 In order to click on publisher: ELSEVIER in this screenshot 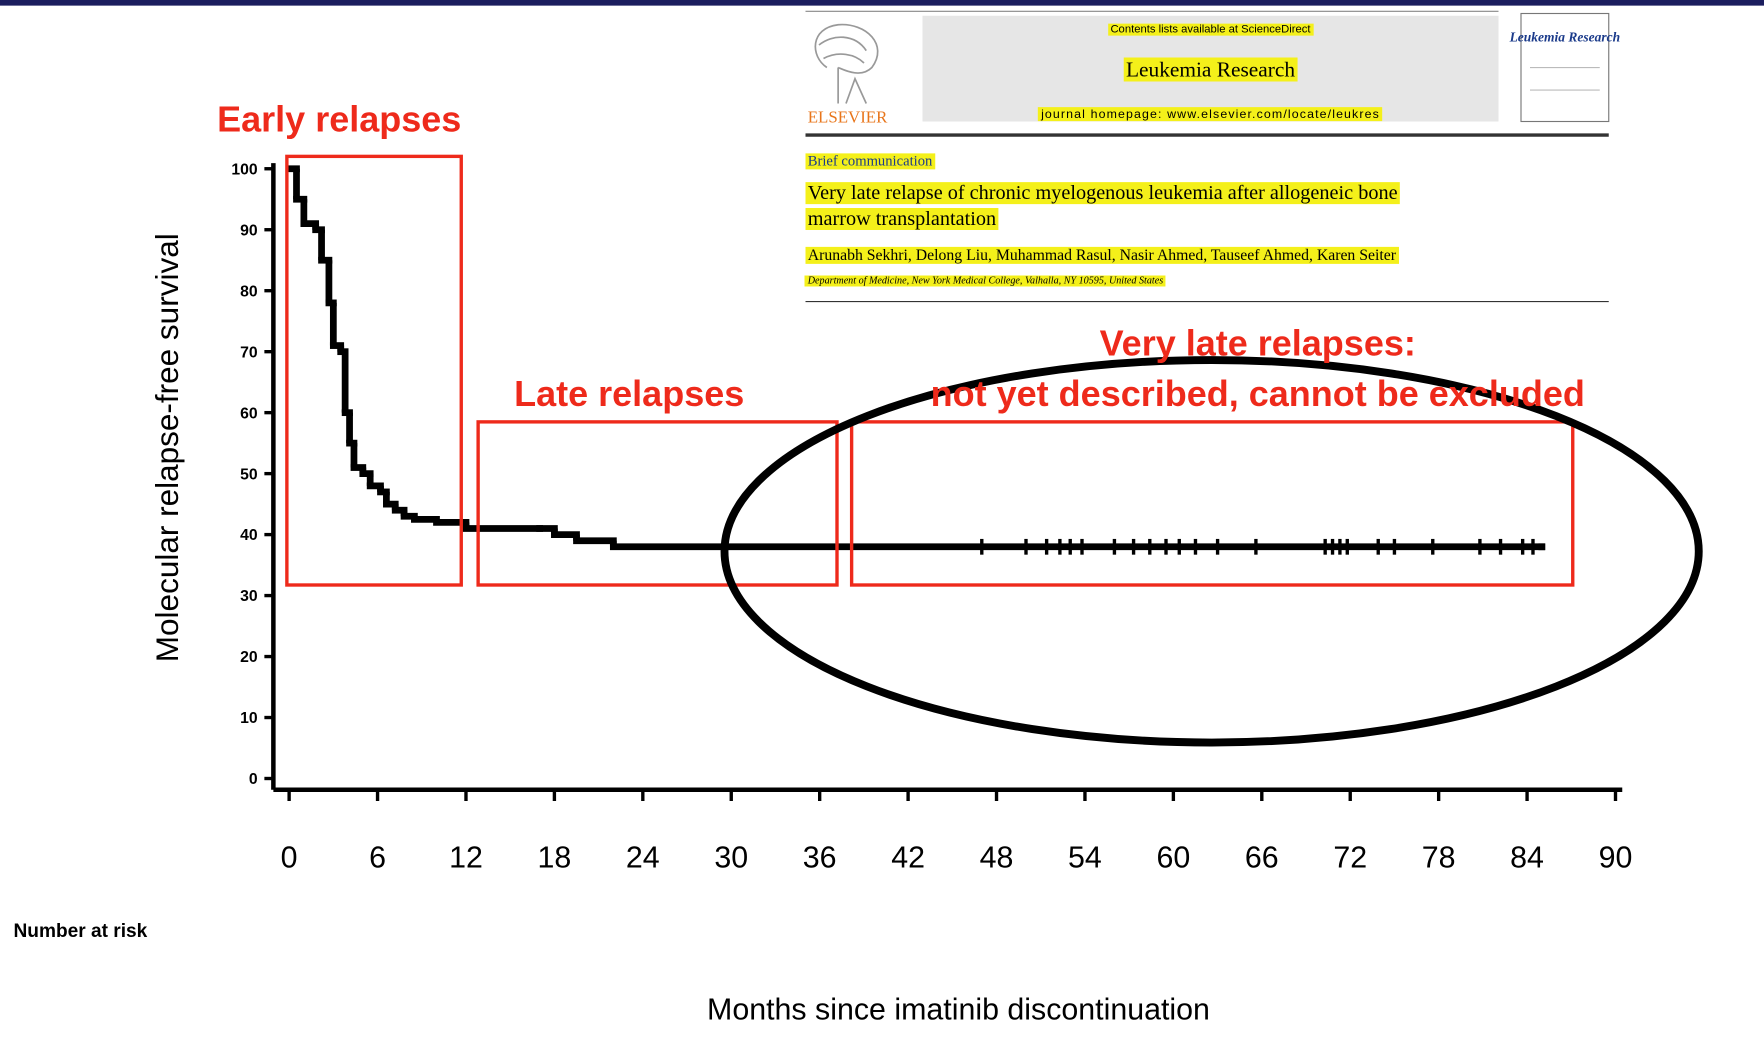, I will do `click(848, 117)`.